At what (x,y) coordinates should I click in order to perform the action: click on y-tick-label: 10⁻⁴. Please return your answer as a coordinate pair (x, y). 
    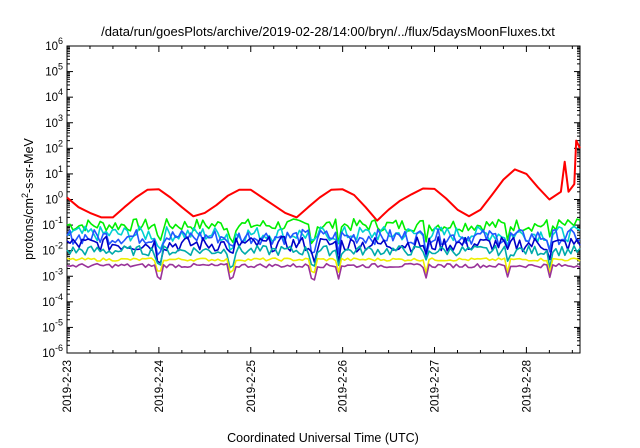
    Looking at the image, I should click on (52, 300).